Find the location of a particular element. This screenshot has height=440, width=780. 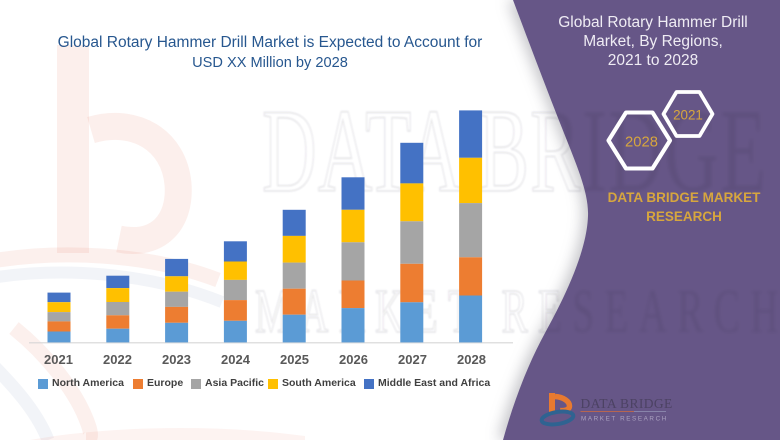

svg-text: 2028 is located at coordinates (641, 143).